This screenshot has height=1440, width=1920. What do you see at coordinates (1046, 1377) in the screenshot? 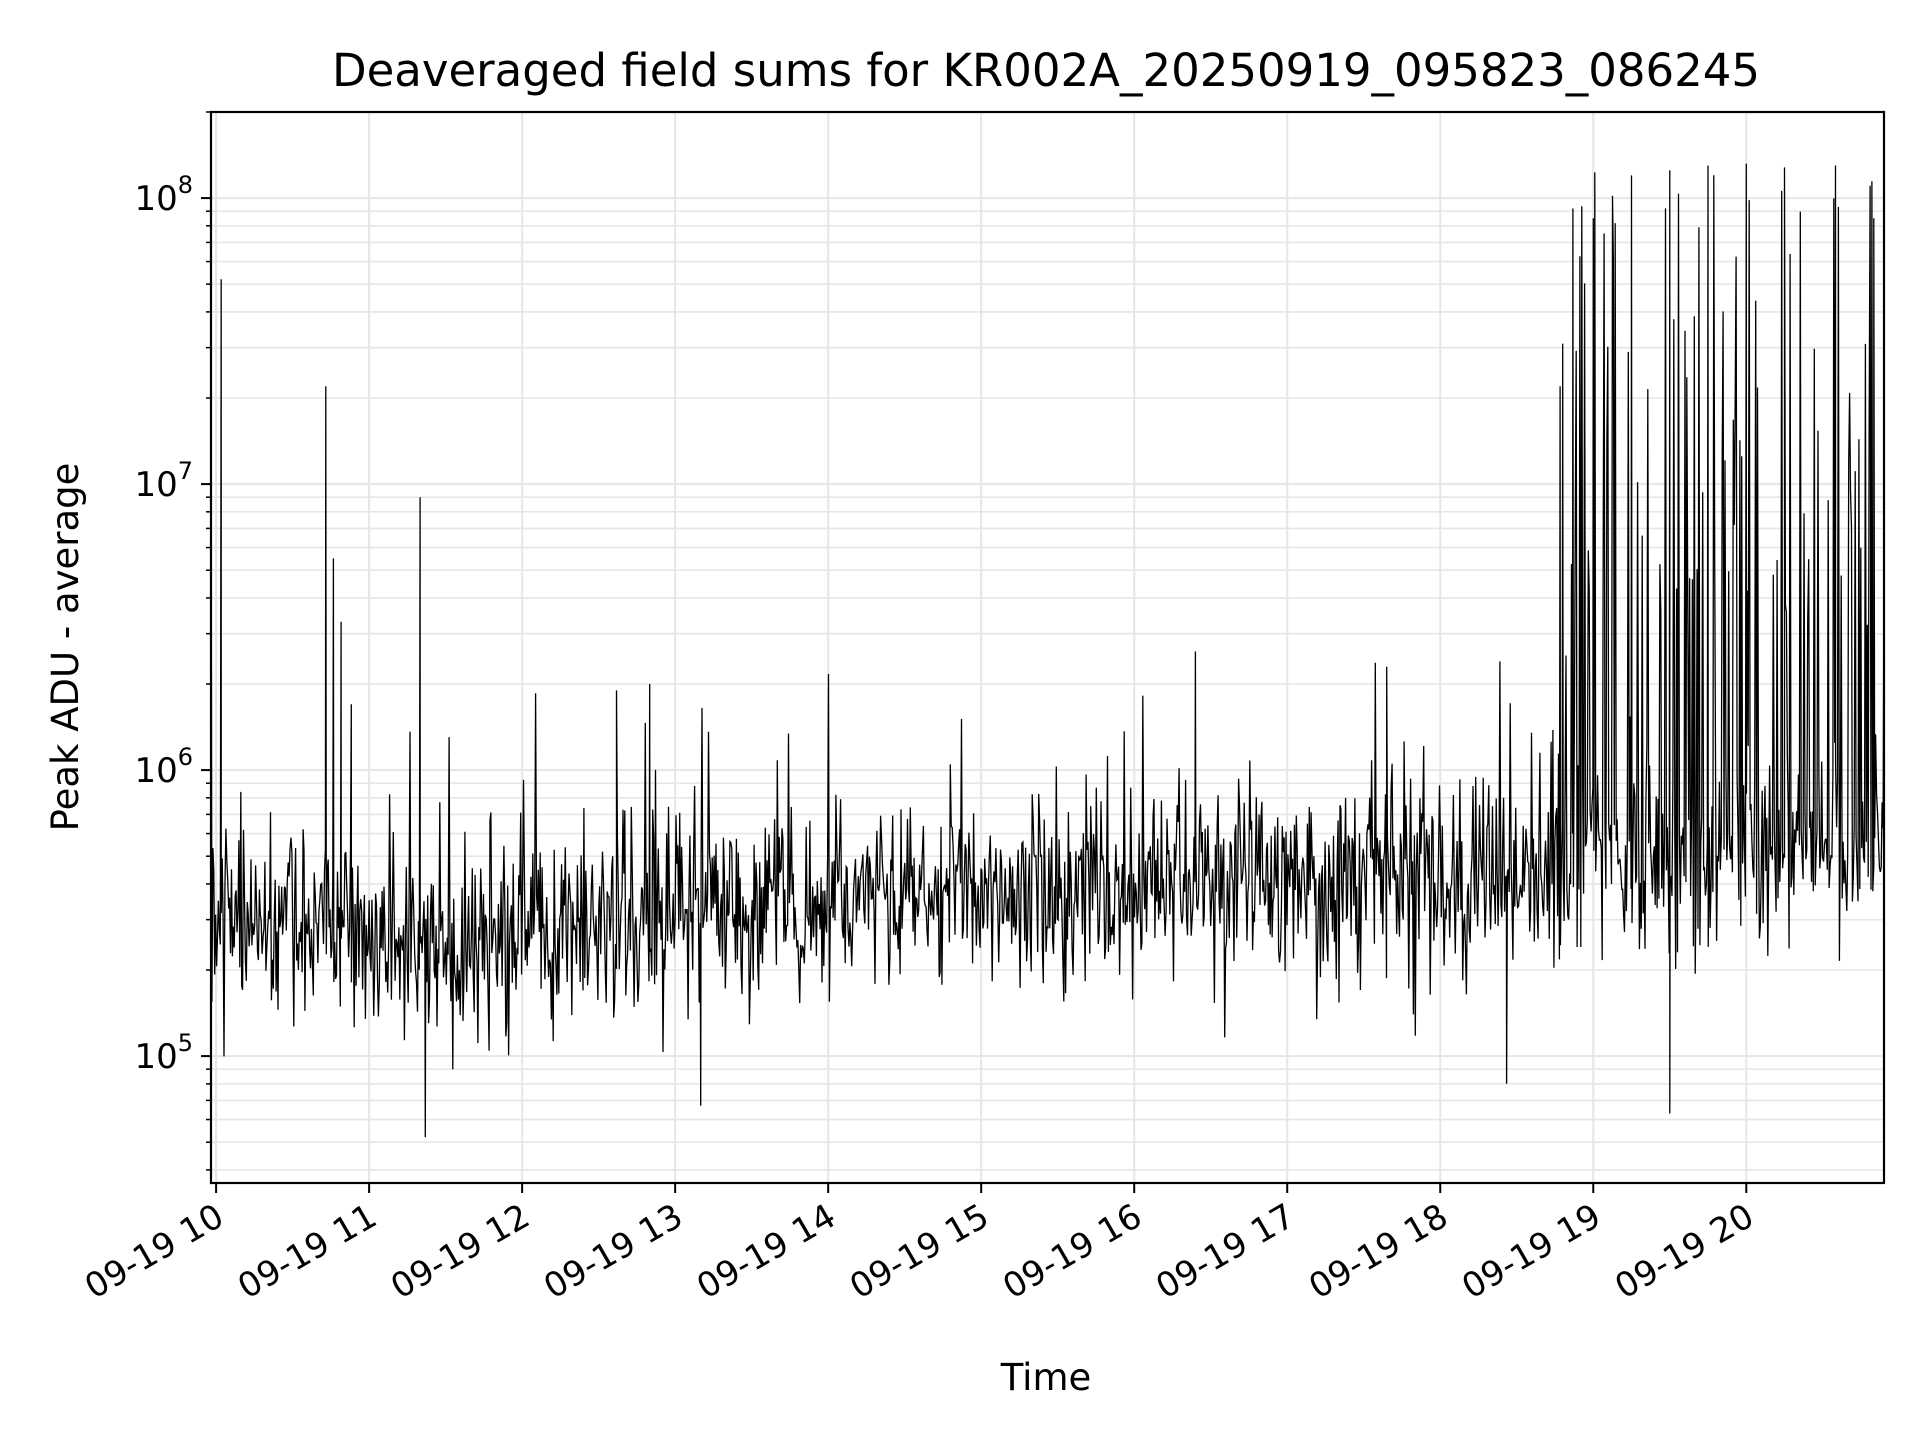
I see `x-axis-label: Time` at bounding box center [1046, 1377].